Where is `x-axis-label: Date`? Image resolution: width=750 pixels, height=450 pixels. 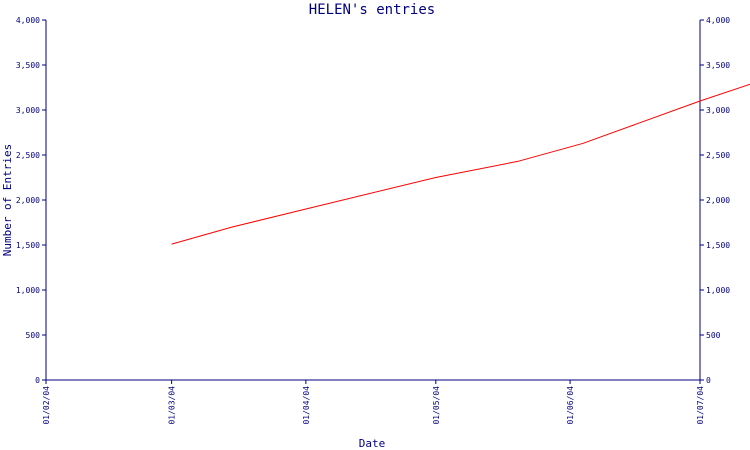 x-axis-label: Date is located at coordinates (372, 443).